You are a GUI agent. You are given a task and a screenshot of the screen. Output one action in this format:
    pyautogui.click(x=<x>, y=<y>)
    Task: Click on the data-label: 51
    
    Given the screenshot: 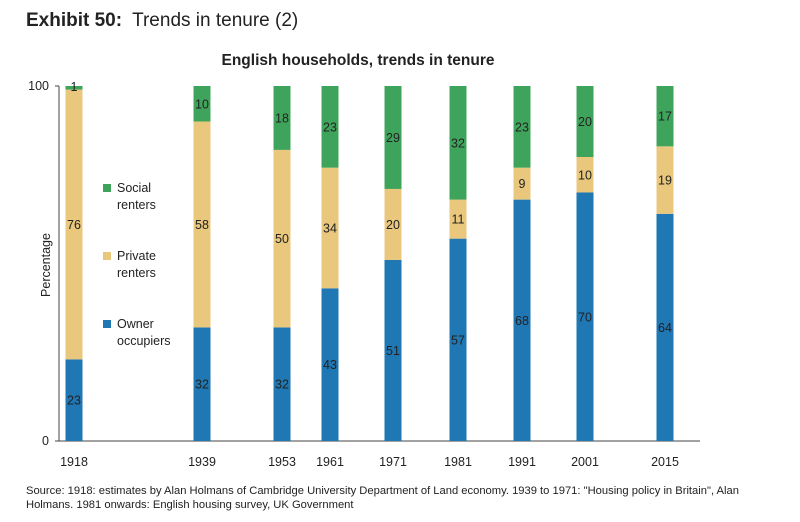 What is the action you would take?
    pyautogui.click(x=393, y=351)
    